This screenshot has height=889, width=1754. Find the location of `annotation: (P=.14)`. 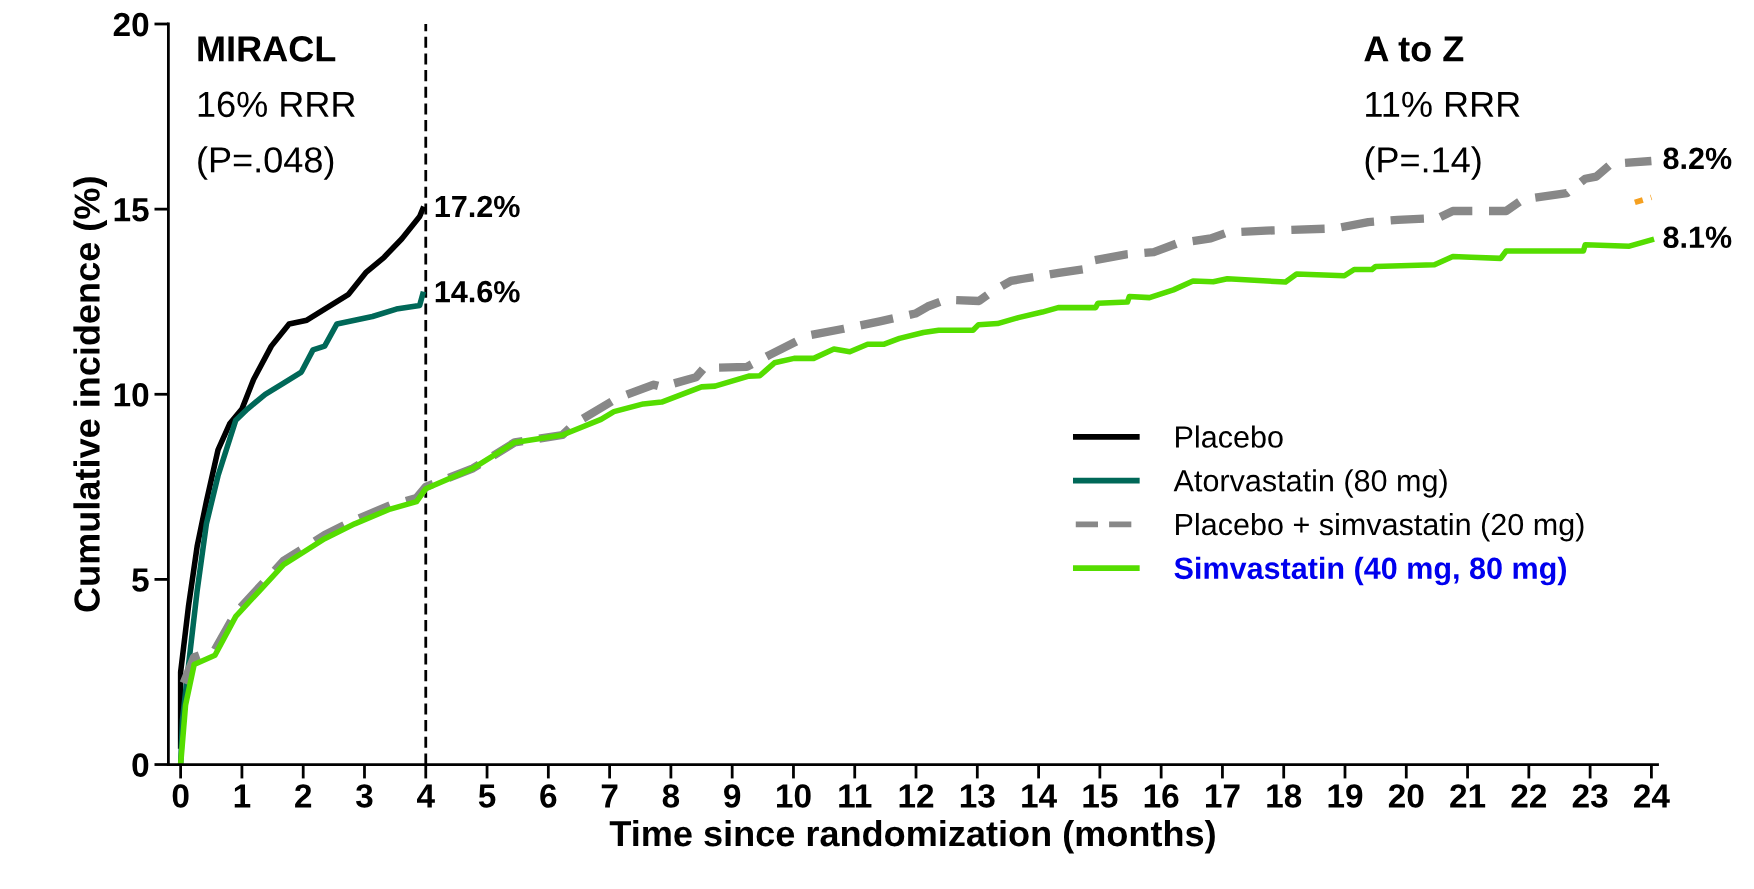

annotation: (P=.14) is located at coordinates (1423, 163).